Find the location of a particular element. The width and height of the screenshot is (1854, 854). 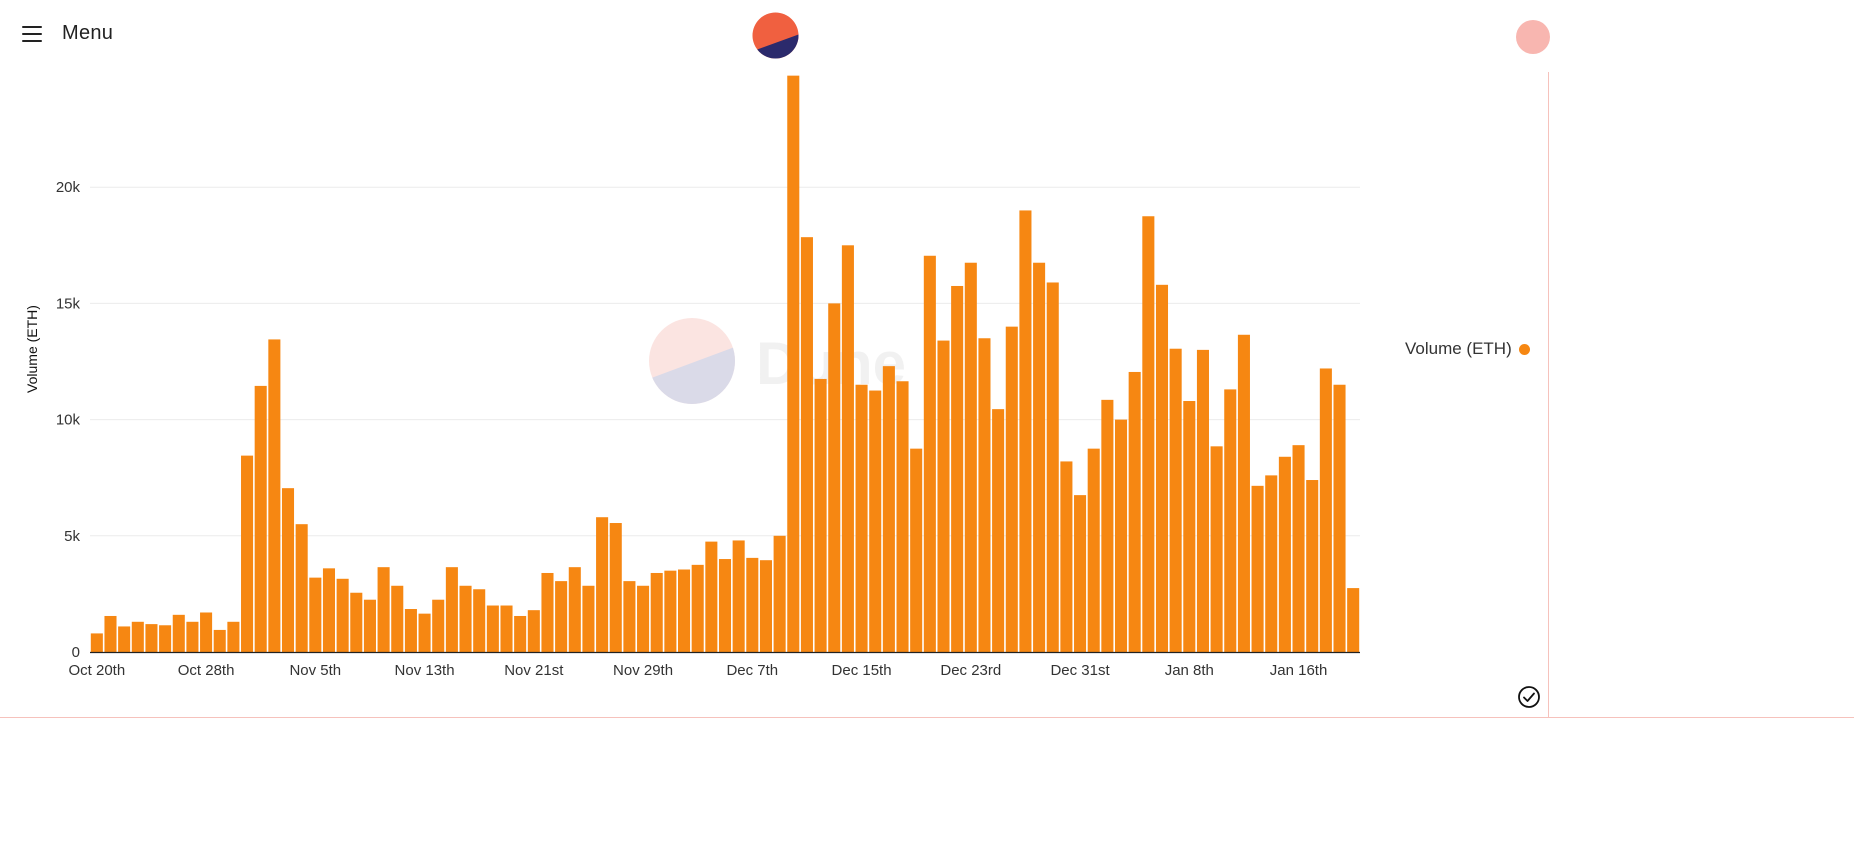

dune-logo is located at coordinates (775, 35).